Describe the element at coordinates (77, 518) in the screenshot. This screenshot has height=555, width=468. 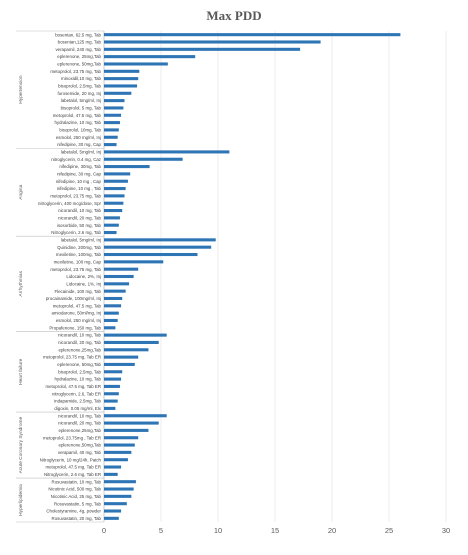
I see `category-label: Rosuvastatin, 20 mg, Tab` at that location.